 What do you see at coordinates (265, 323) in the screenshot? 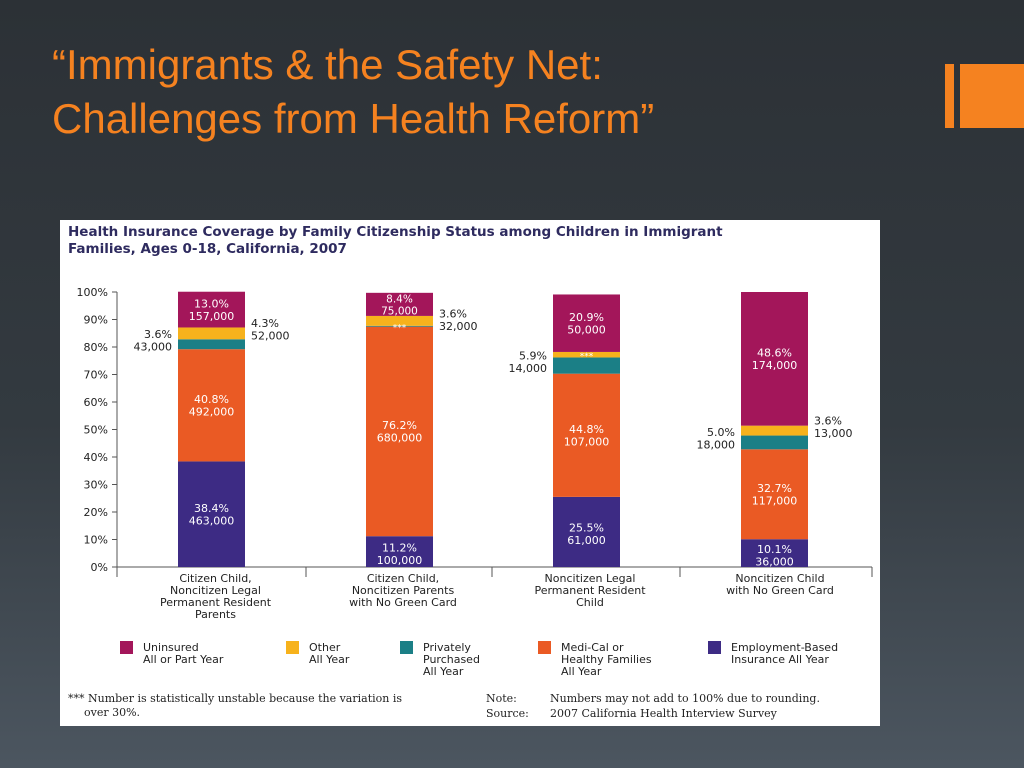
I see `data-label: 4.3%` at bounding box center [265, 323].